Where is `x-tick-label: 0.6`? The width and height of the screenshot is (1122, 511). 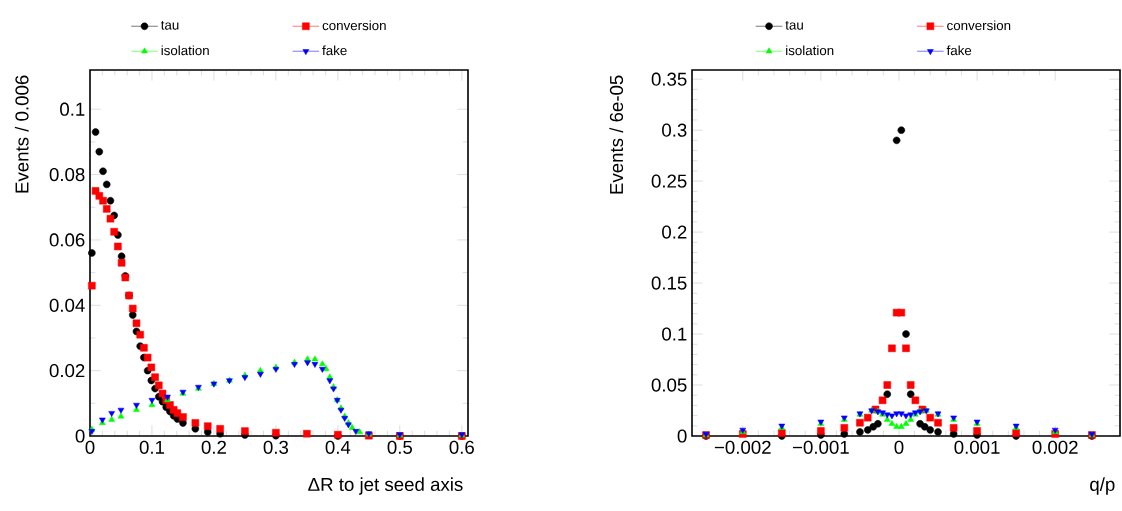
x-tick-label: 0.6 is located at coordinates (461, 447).